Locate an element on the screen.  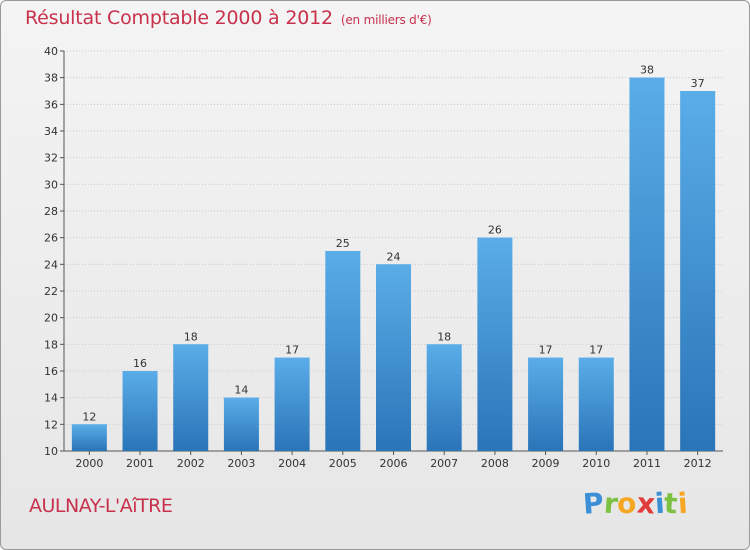
y-tick-label: 24 is located at coordinates (51, 264).